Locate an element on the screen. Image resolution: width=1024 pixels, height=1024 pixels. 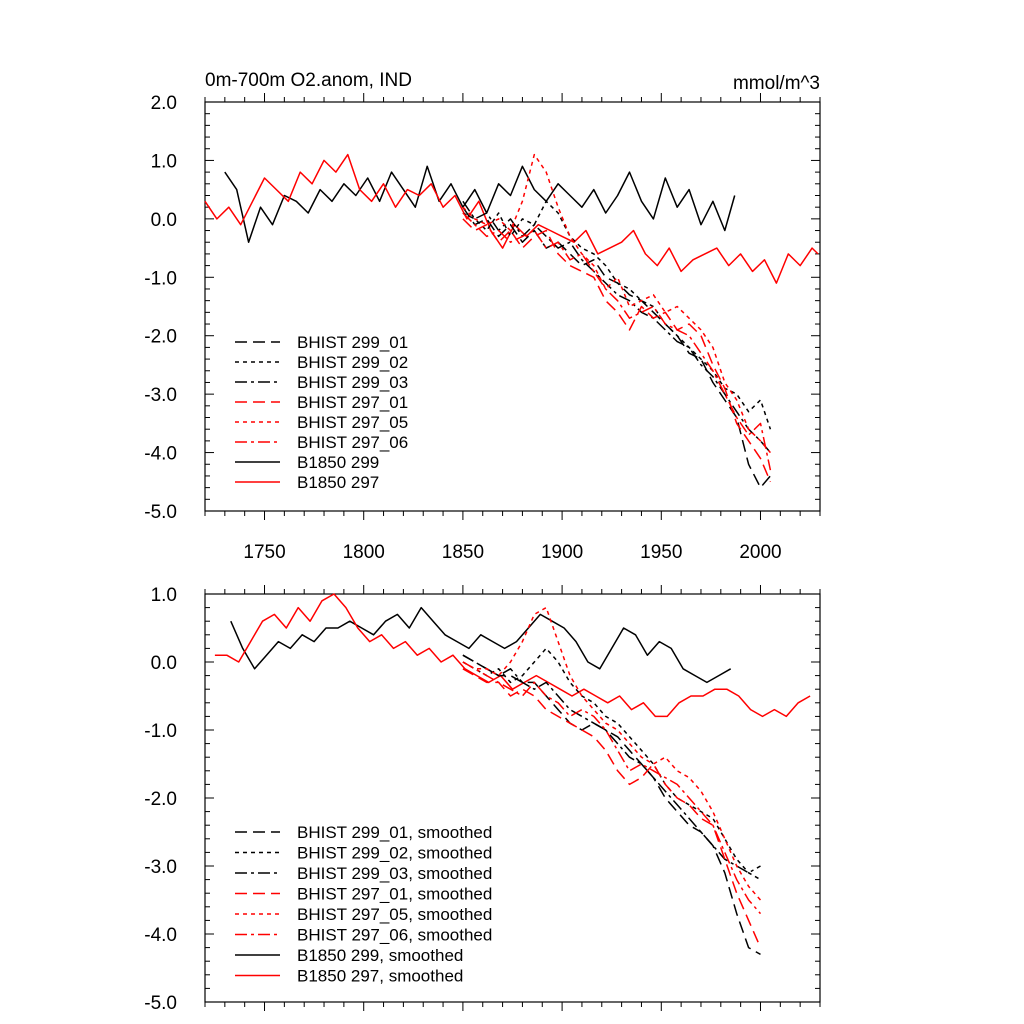
legend-label: BHIST 299_02, smoothed is located at coordinates (394, 853).